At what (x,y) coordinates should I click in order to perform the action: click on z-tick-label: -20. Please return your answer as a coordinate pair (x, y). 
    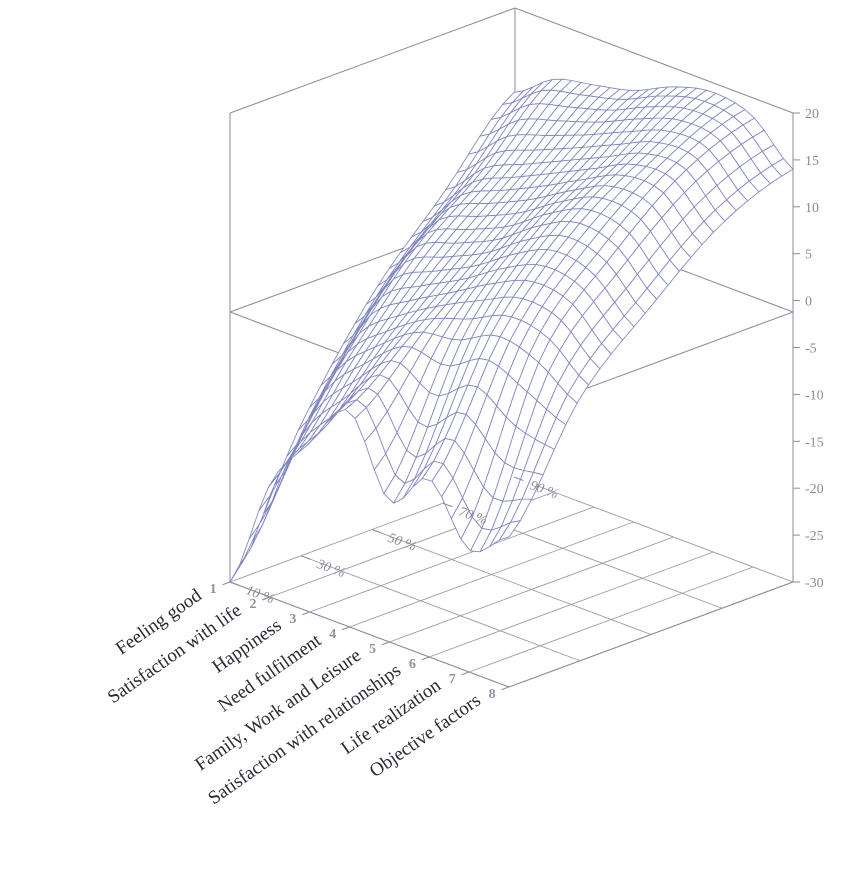
    Looking at the image, I should click on (814, 489).